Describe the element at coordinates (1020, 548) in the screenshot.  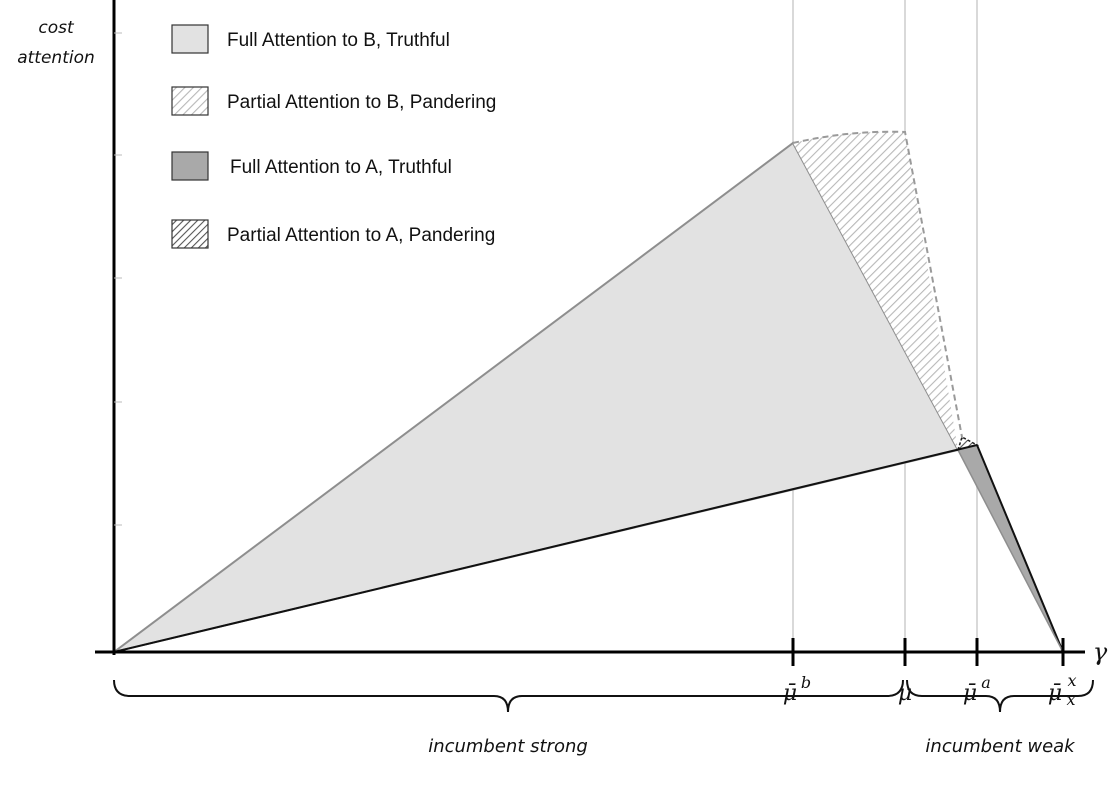
I see `edge-full-a-outer` at that location.